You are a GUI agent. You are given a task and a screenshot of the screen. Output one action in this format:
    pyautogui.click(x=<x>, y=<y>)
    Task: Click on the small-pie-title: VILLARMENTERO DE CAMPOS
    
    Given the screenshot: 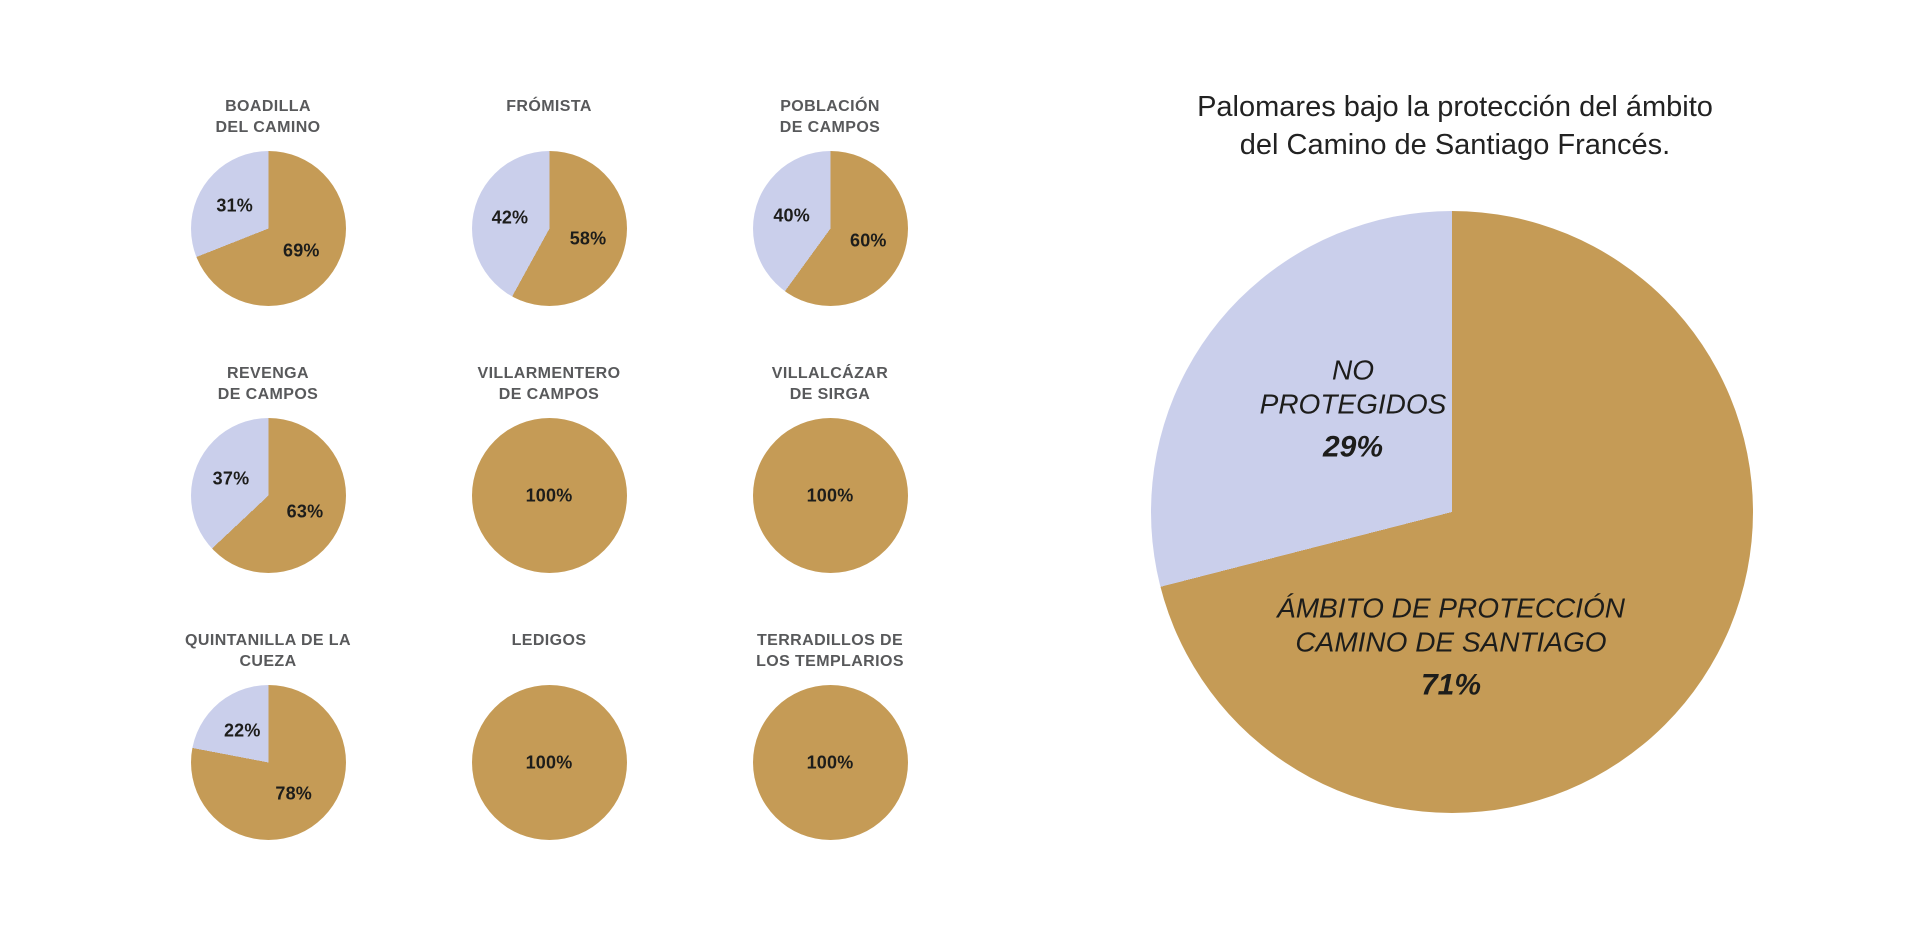 What is the action you would take?
    pyautogui.click(x=549, y=384)
    